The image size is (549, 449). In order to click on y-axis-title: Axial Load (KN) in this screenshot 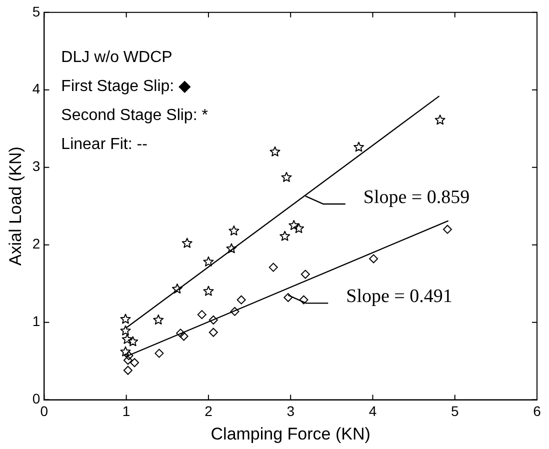, I will do `click(15, 206)`.